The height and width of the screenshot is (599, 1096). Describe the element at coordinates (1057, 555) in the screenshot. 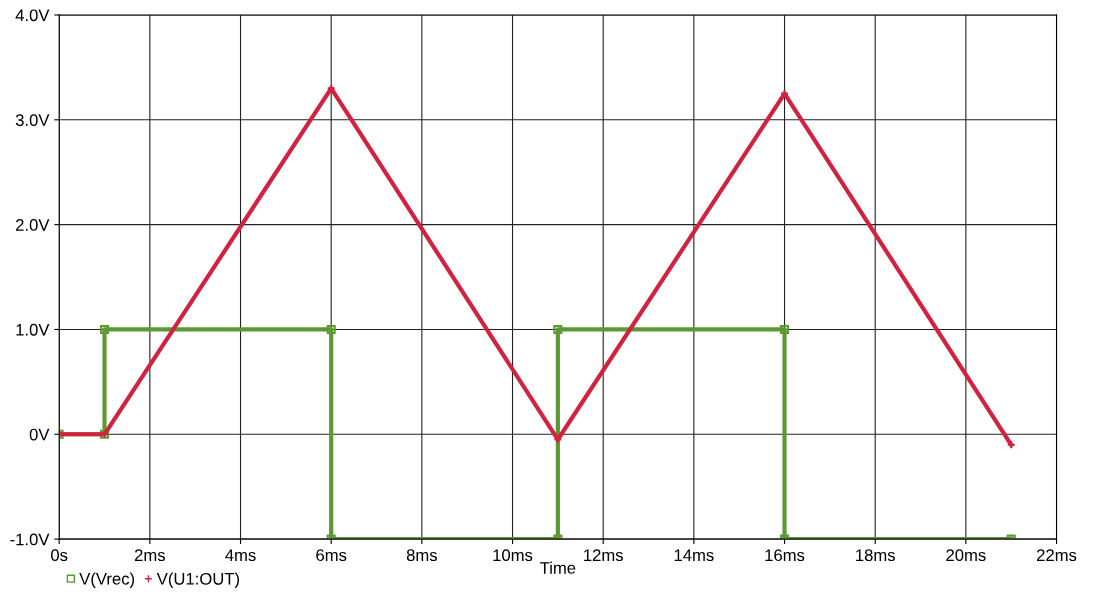

I see `x-tick-label: 22ms` at that location.